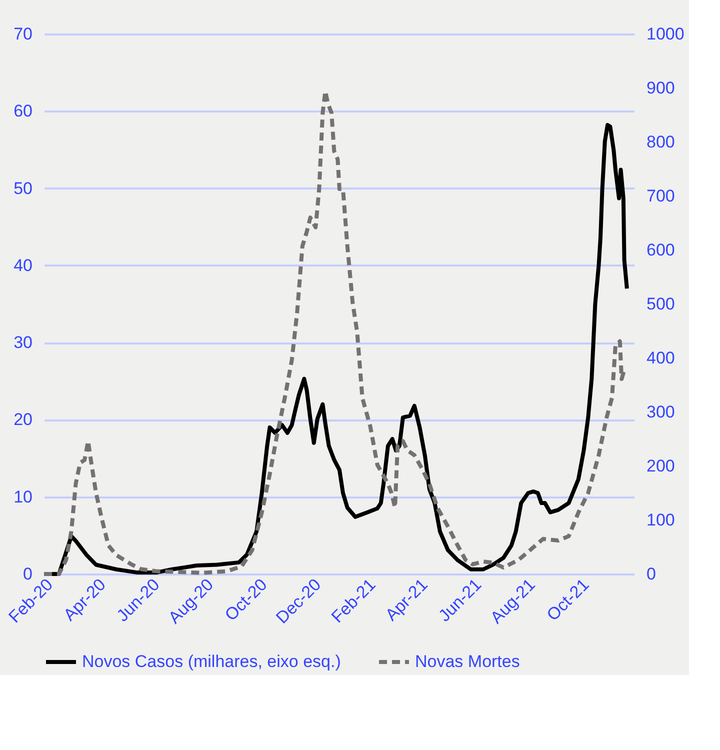 This screenshot has width=720, height=750. Describe the element at coordinates (23, 188) in the screenshot. I see `y-tick-label: 50` at that location.